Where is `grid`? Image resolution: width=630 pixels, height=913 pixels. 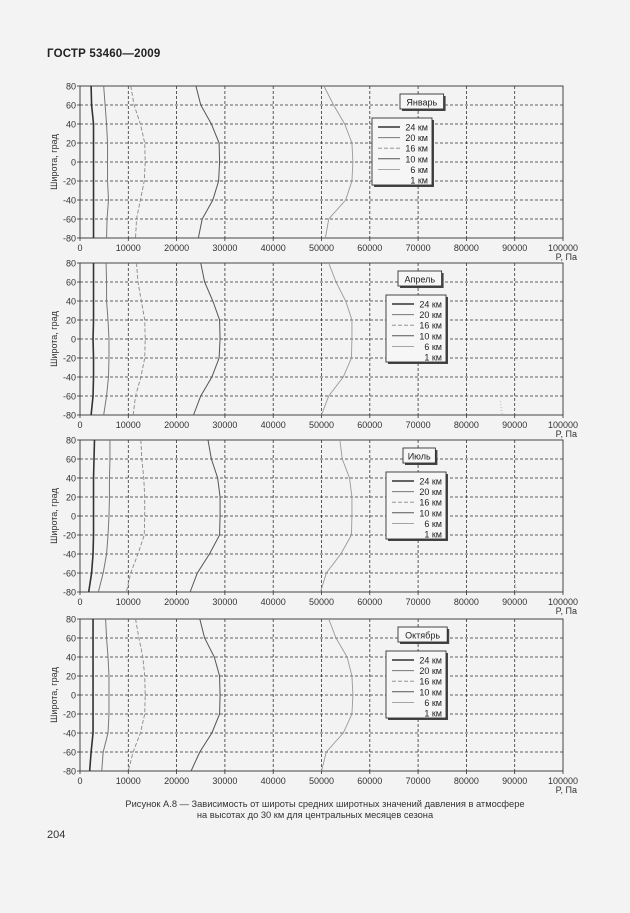
grid is located at coordinates (321, 162).